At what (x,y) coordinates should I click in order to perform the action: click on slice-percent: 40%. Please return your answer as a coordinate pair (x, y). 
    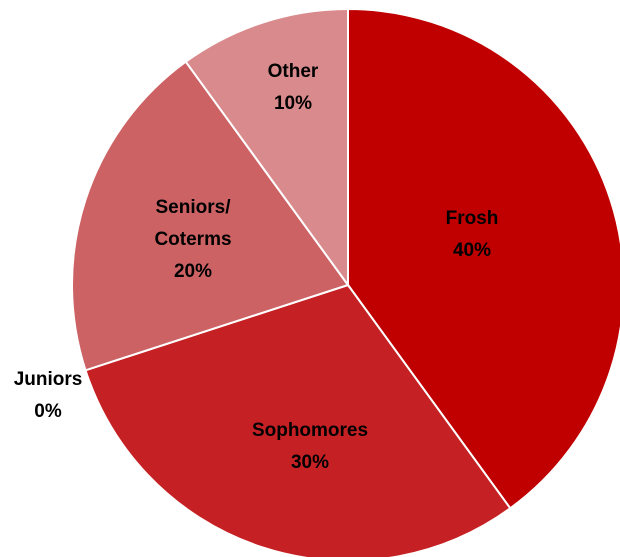
    Looking at the image, I should click on (472, 250).